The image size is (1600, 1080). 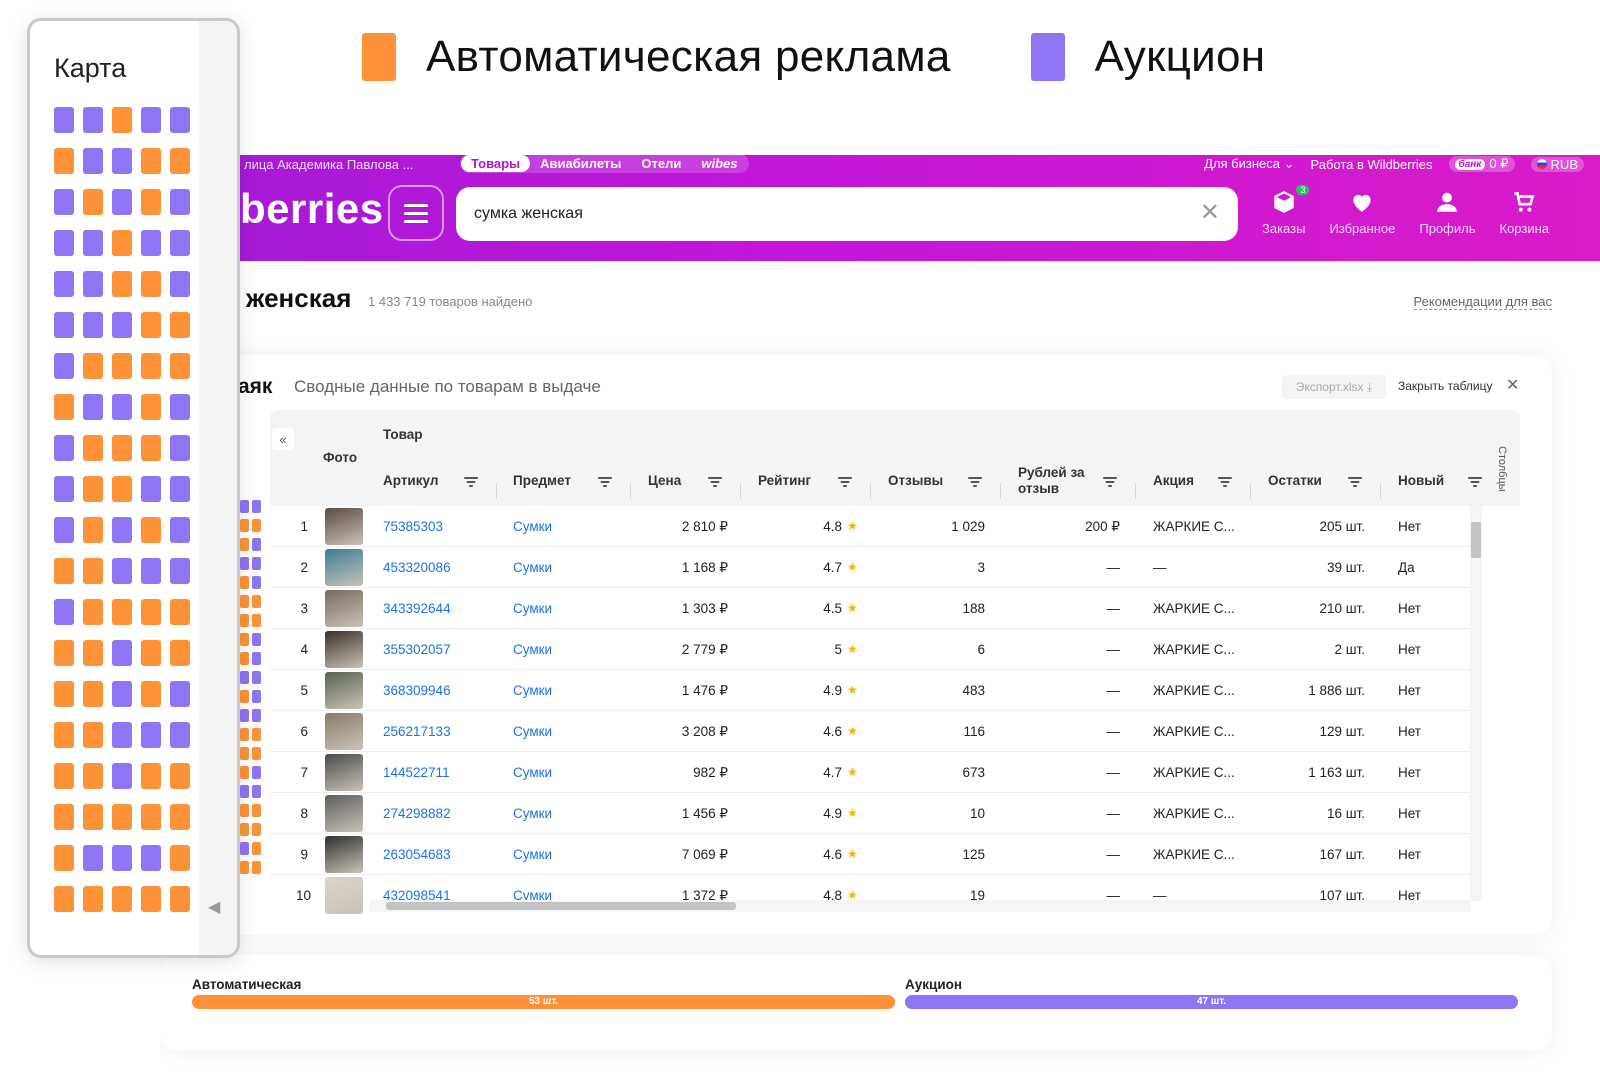 I want to click on map-cell-auction, so click(x=122, y=202).